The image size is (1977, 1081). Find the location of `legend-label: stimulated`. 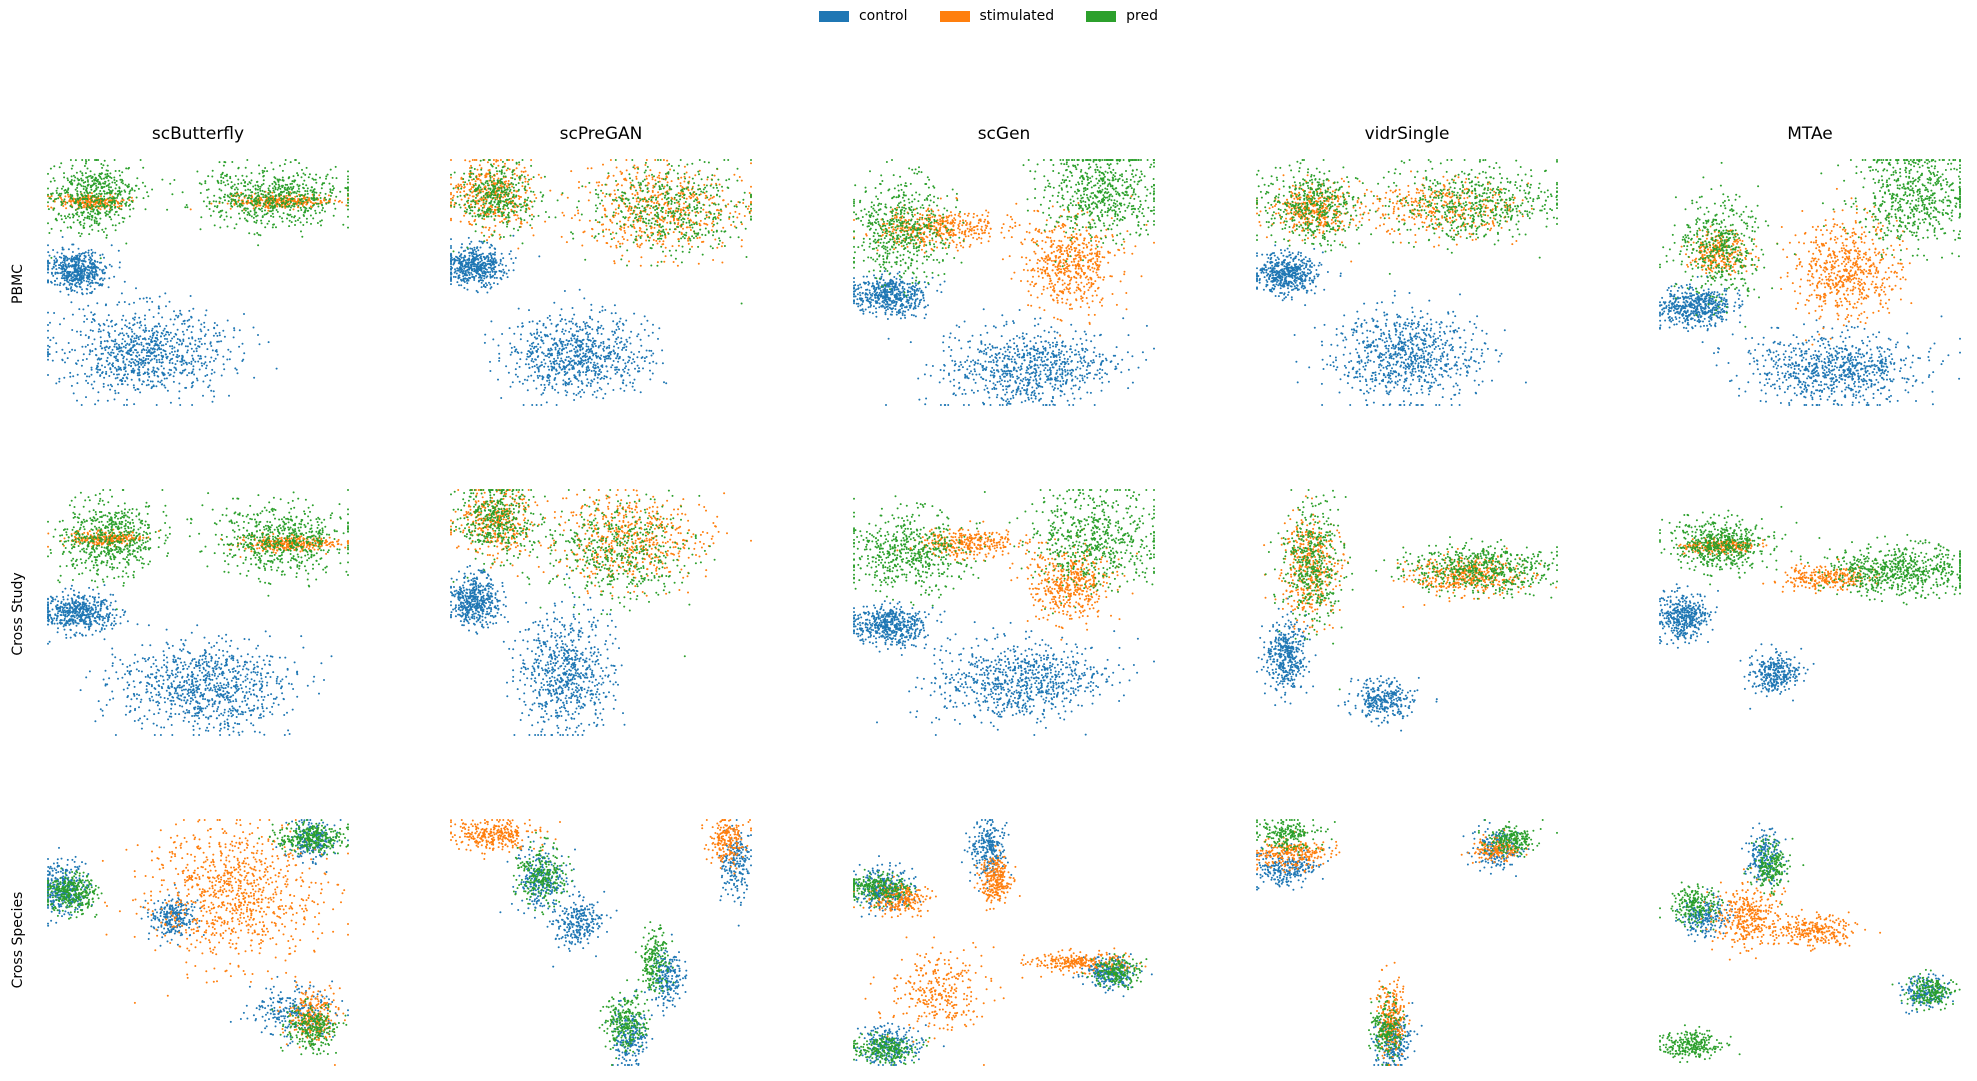

legend-label: stimulated is located at coordinates (1017, 16).